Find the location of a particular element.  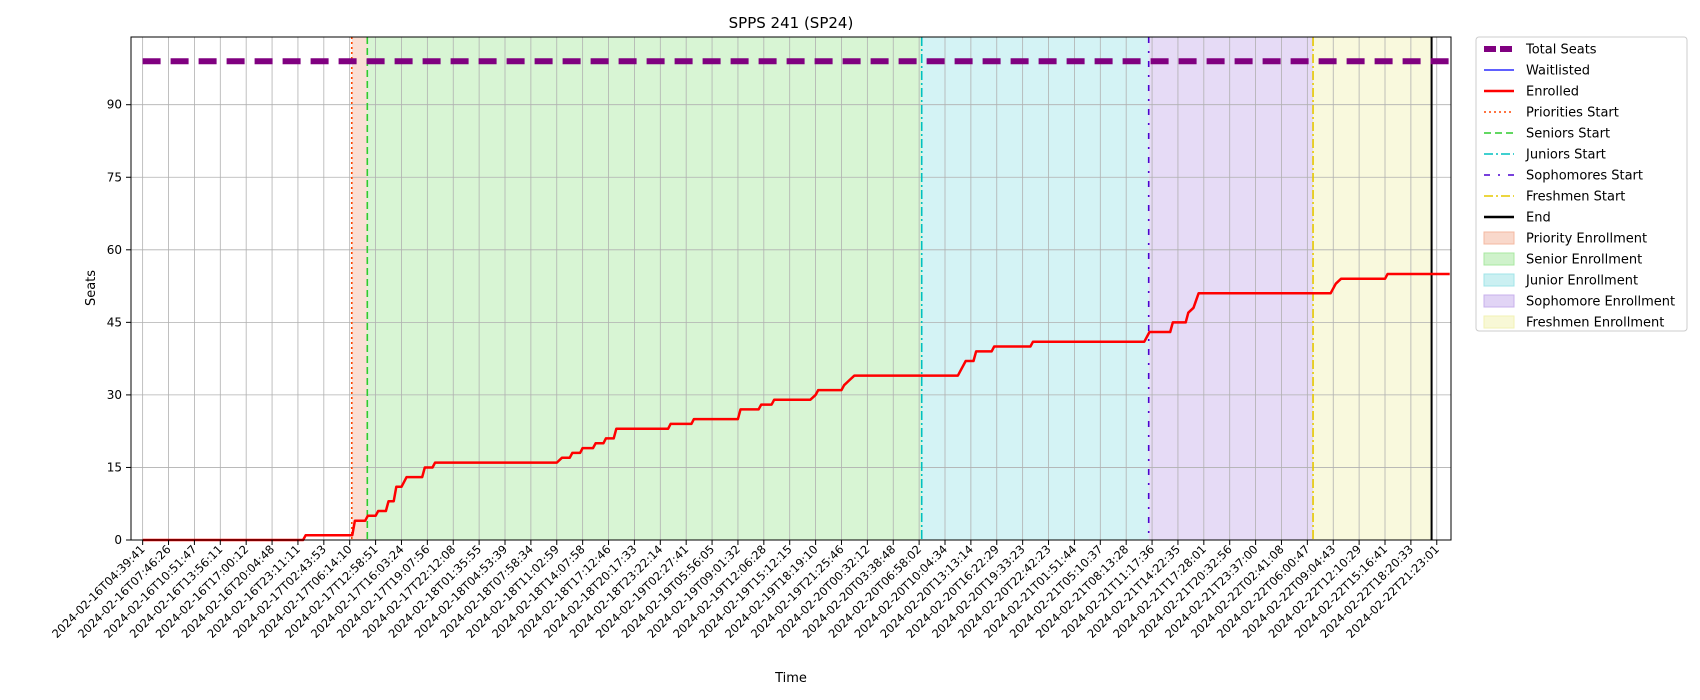

y-axis: 0 15 30 45 60 75 90 is located at coordinates (119, 322).